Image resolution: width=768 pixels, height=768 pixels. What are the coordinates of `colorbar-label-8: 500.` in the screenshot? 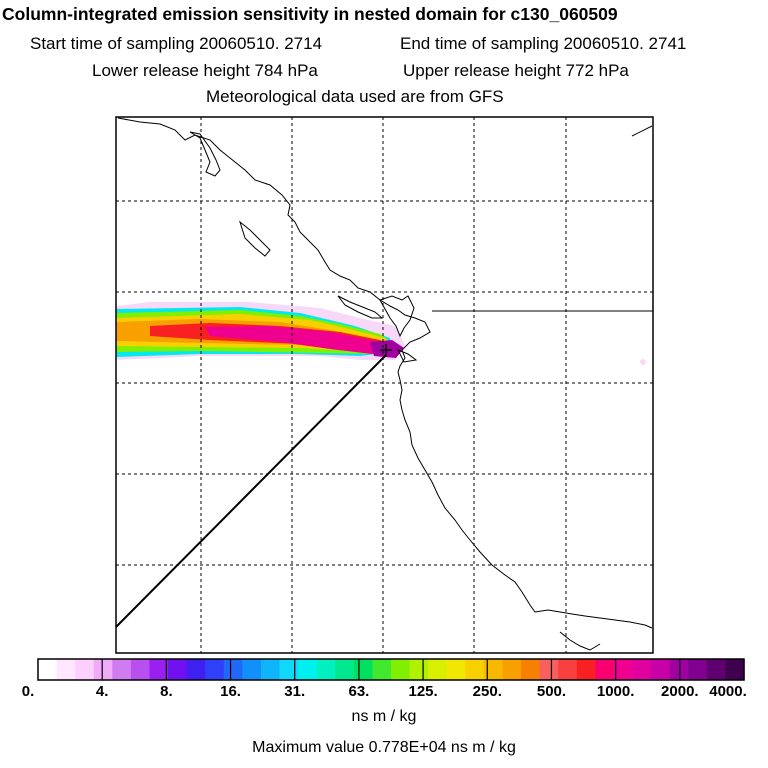 It's located at (551, 691).